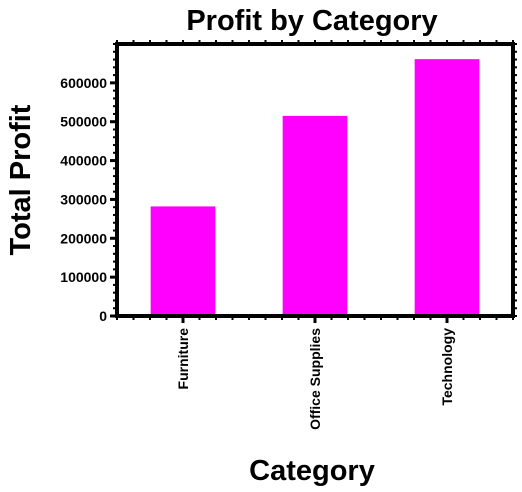  I want to click on y-ticks-group: 0 100000 200000 300000 400000 500000 600000, so click(88, 199).